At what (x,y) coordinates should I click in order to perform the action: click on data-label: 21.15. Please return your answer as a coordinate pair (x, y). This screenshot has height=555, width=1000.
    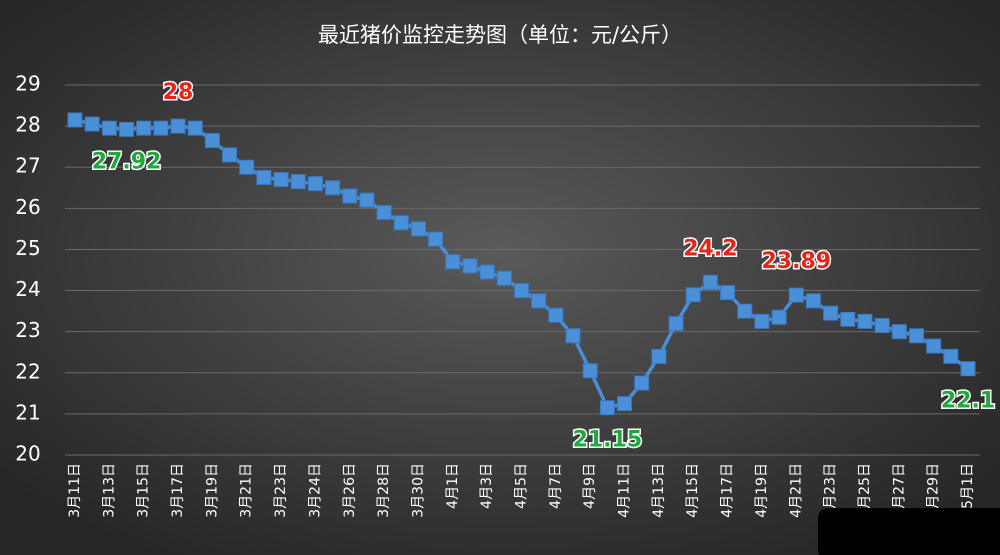
    Looking at the image, I should click on (608, 440).